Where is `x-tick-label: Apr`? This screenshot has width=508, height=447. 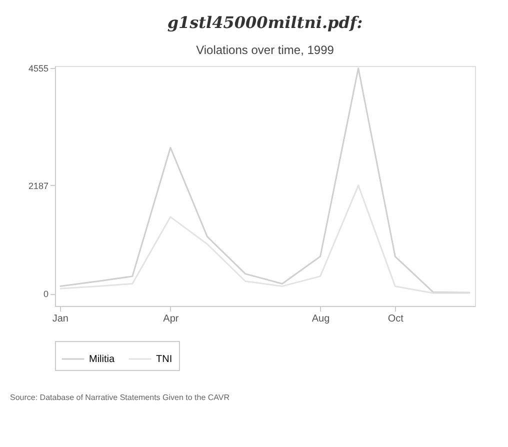 x-tick-label: Apr is located at coordinates (171, 319).